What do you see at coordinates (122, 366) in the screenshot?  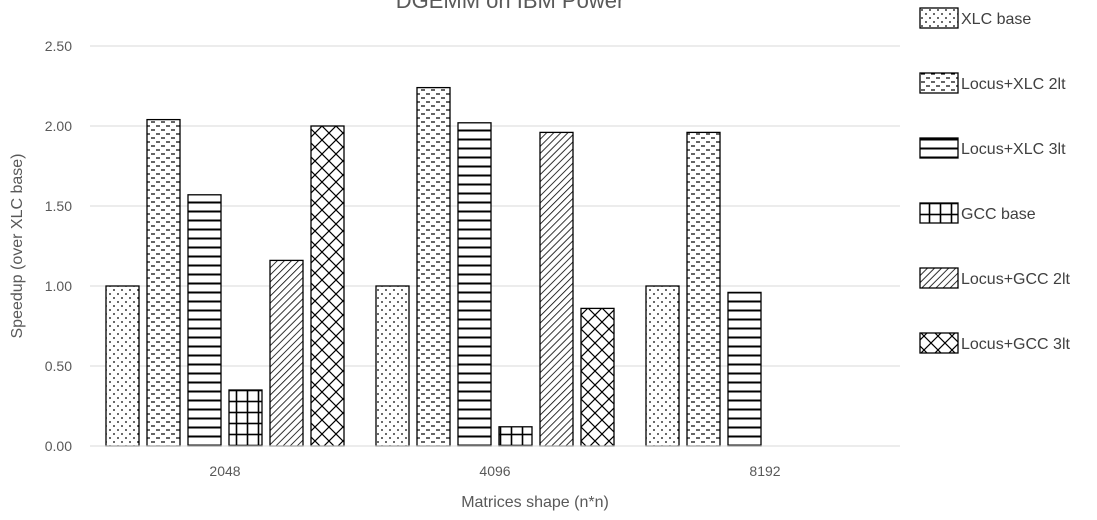 I see `bar-dots-2048` at bounding box center [122, 366].